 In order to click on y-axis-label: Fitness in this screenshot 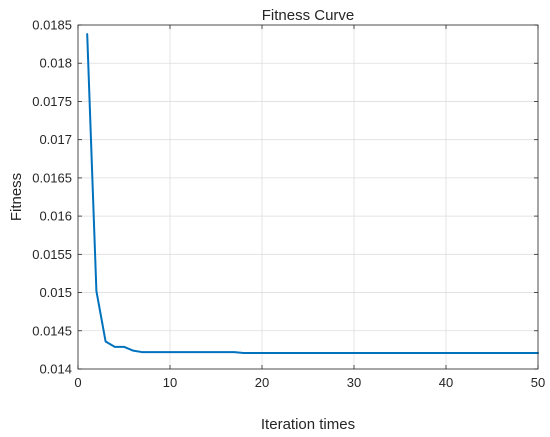, I will do `click(16, 197)`.